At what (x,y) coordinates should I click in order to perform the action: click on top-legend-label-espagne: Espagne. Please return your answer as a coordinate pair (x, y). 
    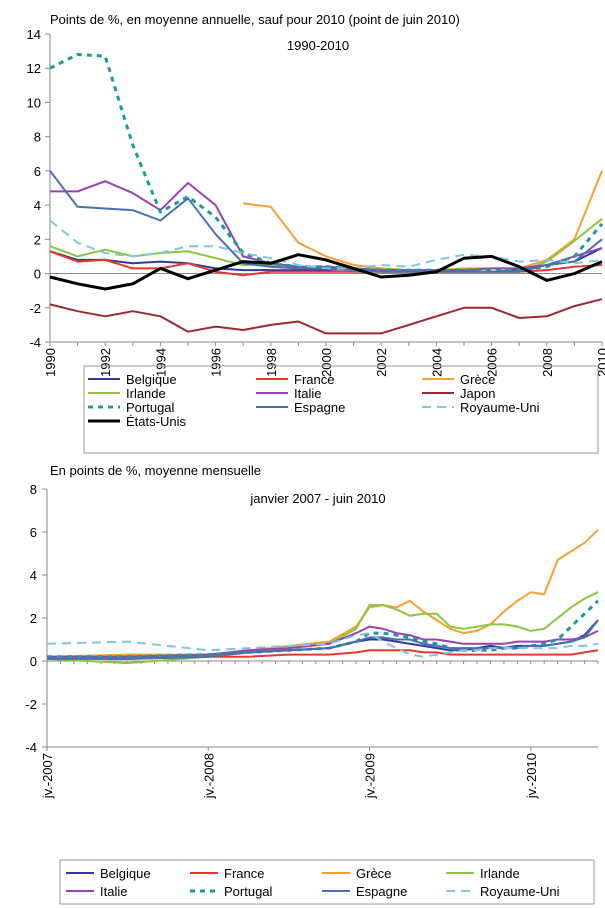
    Looking at the image, I should click on (319, 407).